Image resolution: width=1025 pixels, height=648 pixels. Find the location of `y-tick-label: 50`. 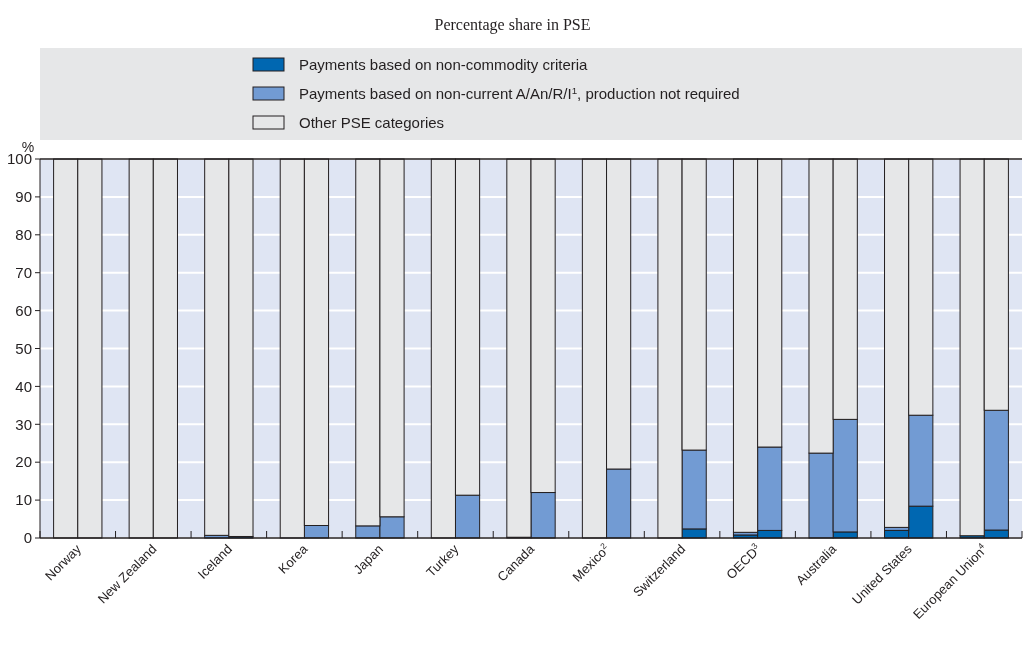

y-tick-label: 50 is located at coordinates (23, 348).